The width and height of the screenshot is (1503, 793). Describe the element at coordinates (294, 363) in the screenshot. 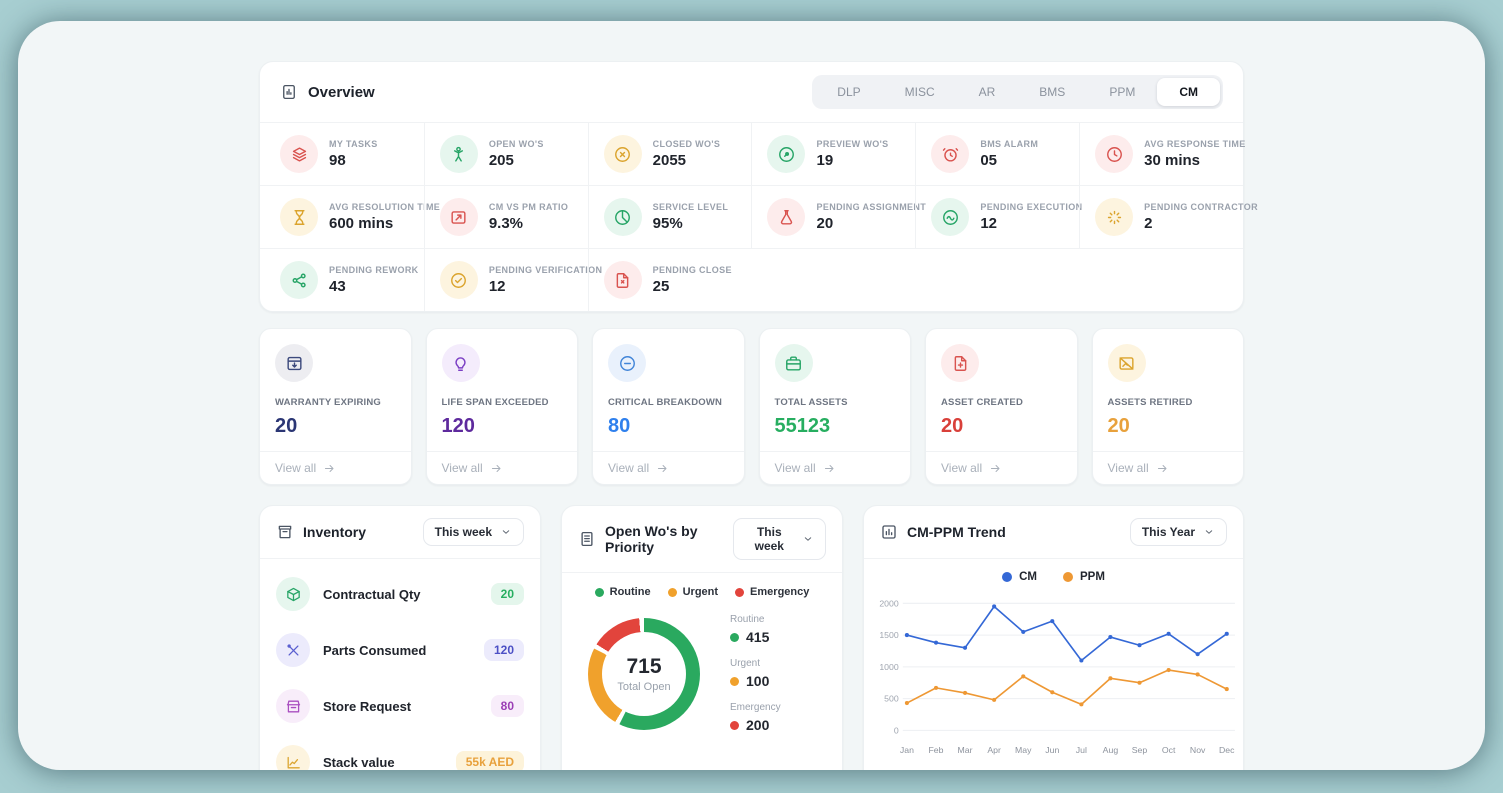

I see `window-in-icon` at that location.